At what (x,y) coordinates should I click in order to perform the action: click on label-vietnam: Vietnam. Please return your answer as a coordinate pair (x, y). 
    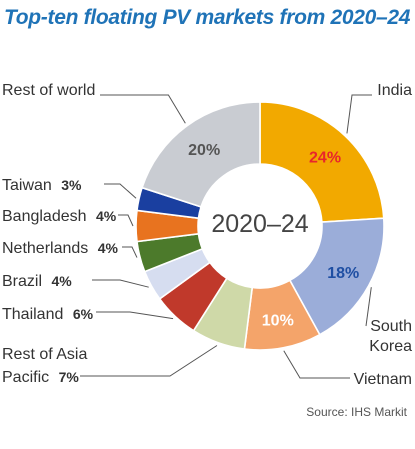
    Looking at the image, I should click on (383, 379).